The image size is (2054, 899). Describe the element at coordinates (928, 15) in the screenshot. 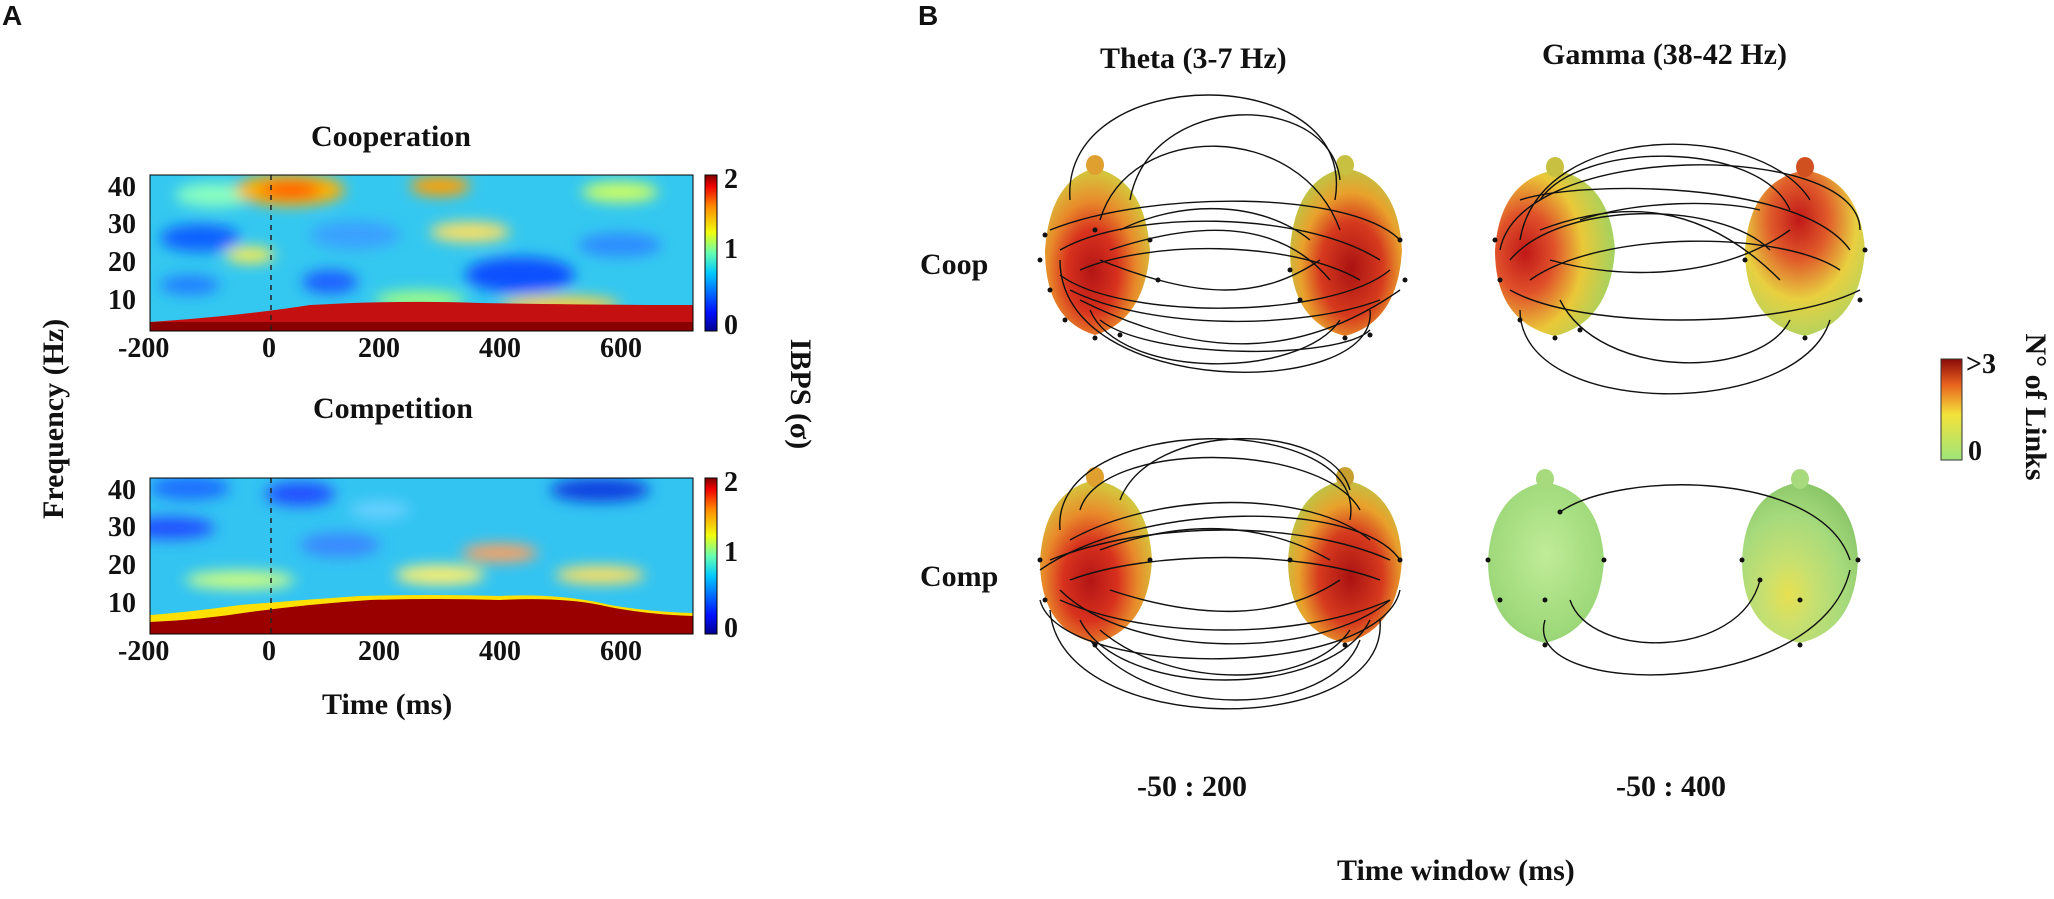

I see `panel-b-letter: B` at that location.